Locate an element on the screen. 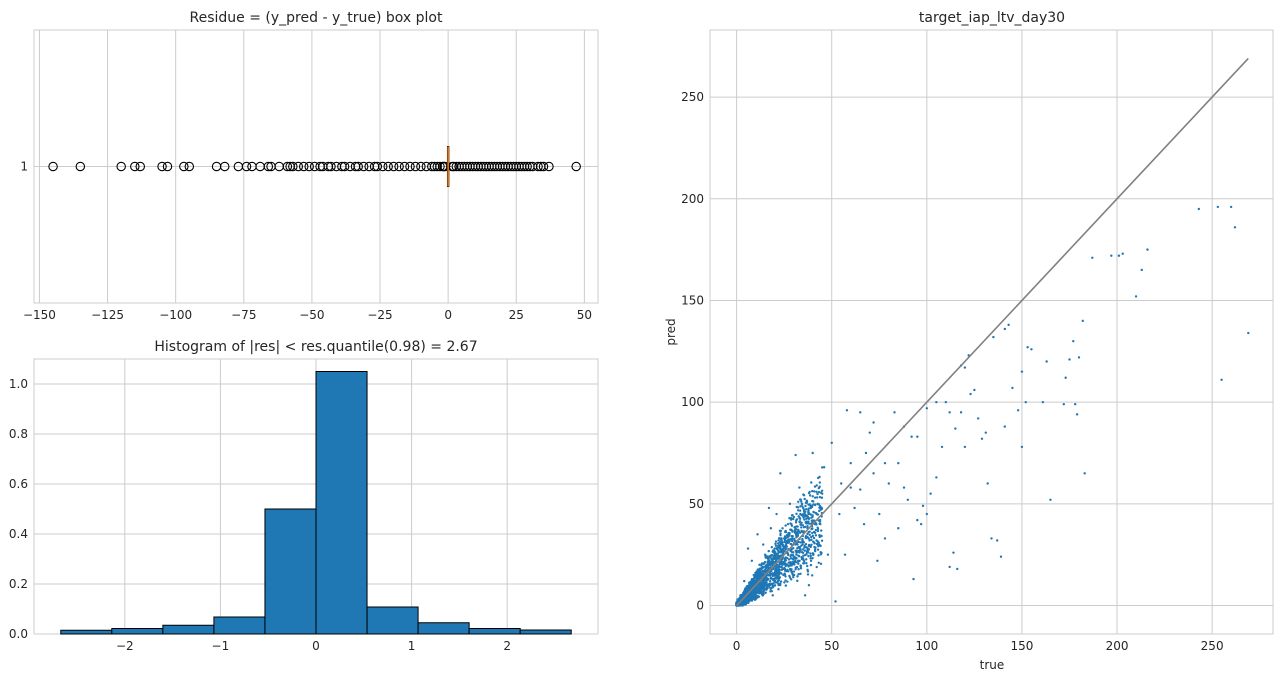 The width and height of the screenshot is (1284, 682). hist-x-tick-label: 0 is located at coordinates (316, 646).